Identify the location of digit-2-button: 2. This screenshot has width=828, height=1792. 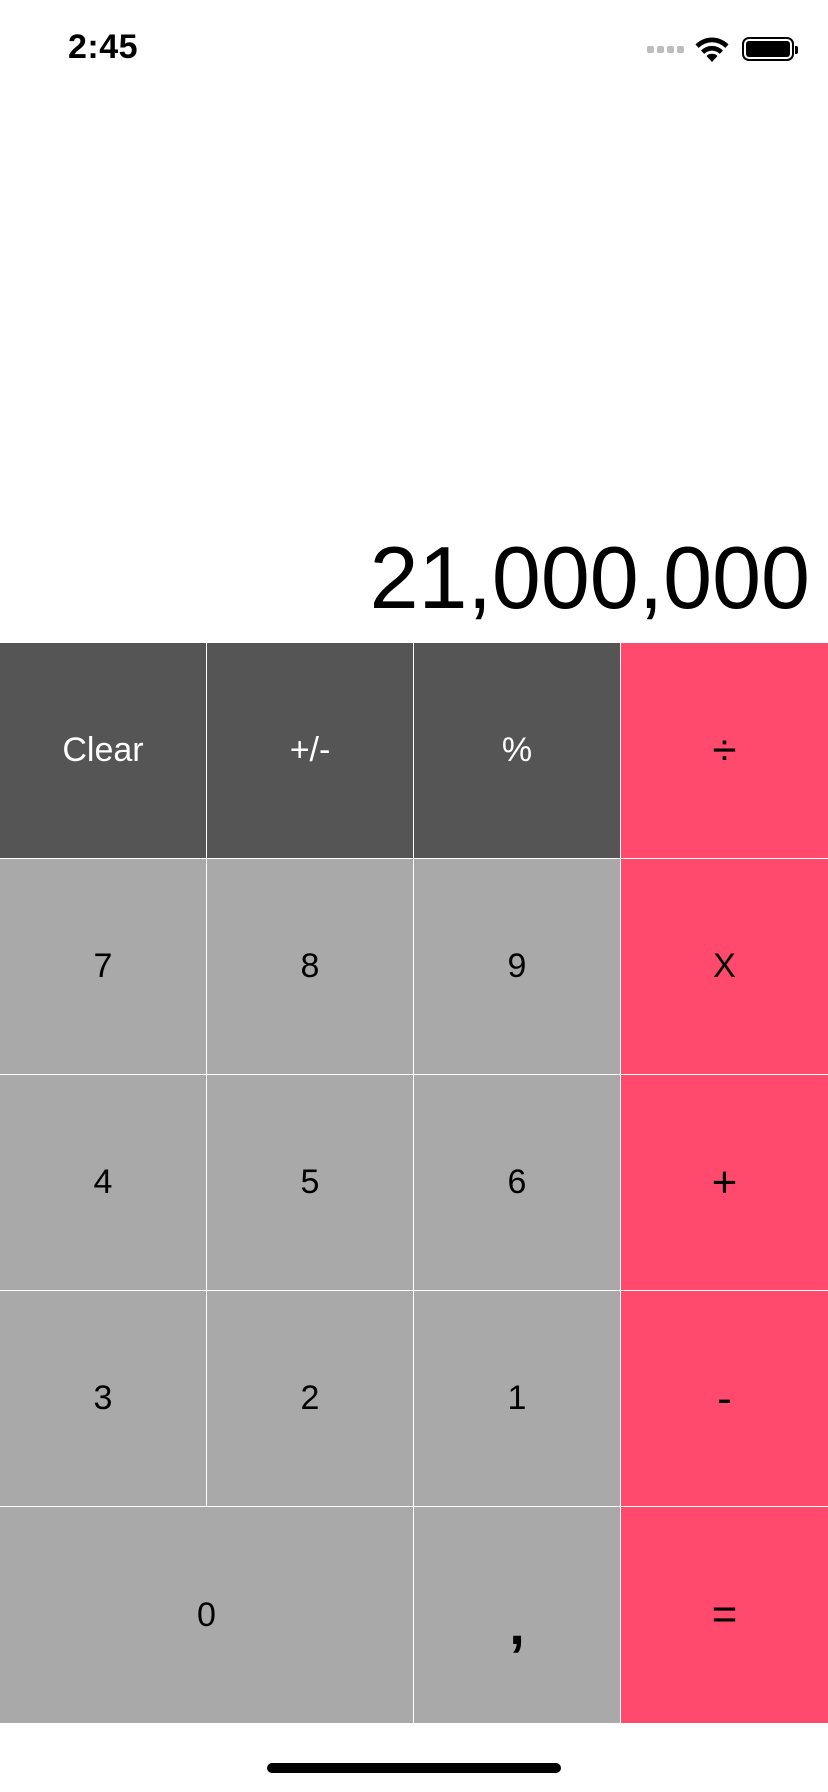
(310, 1399).